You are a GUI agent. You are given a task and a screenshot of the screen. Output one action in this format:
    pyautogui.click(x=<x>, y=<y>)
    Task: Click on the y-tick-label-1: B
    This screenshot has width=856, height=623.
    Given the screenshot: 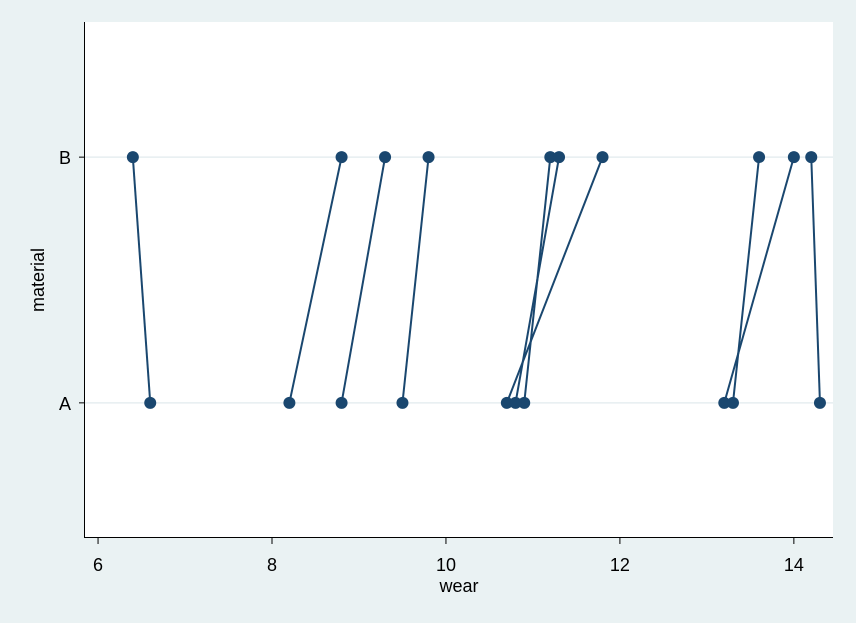 What is the action you would take?
    pyautogui.click(x=65, y=158)
    